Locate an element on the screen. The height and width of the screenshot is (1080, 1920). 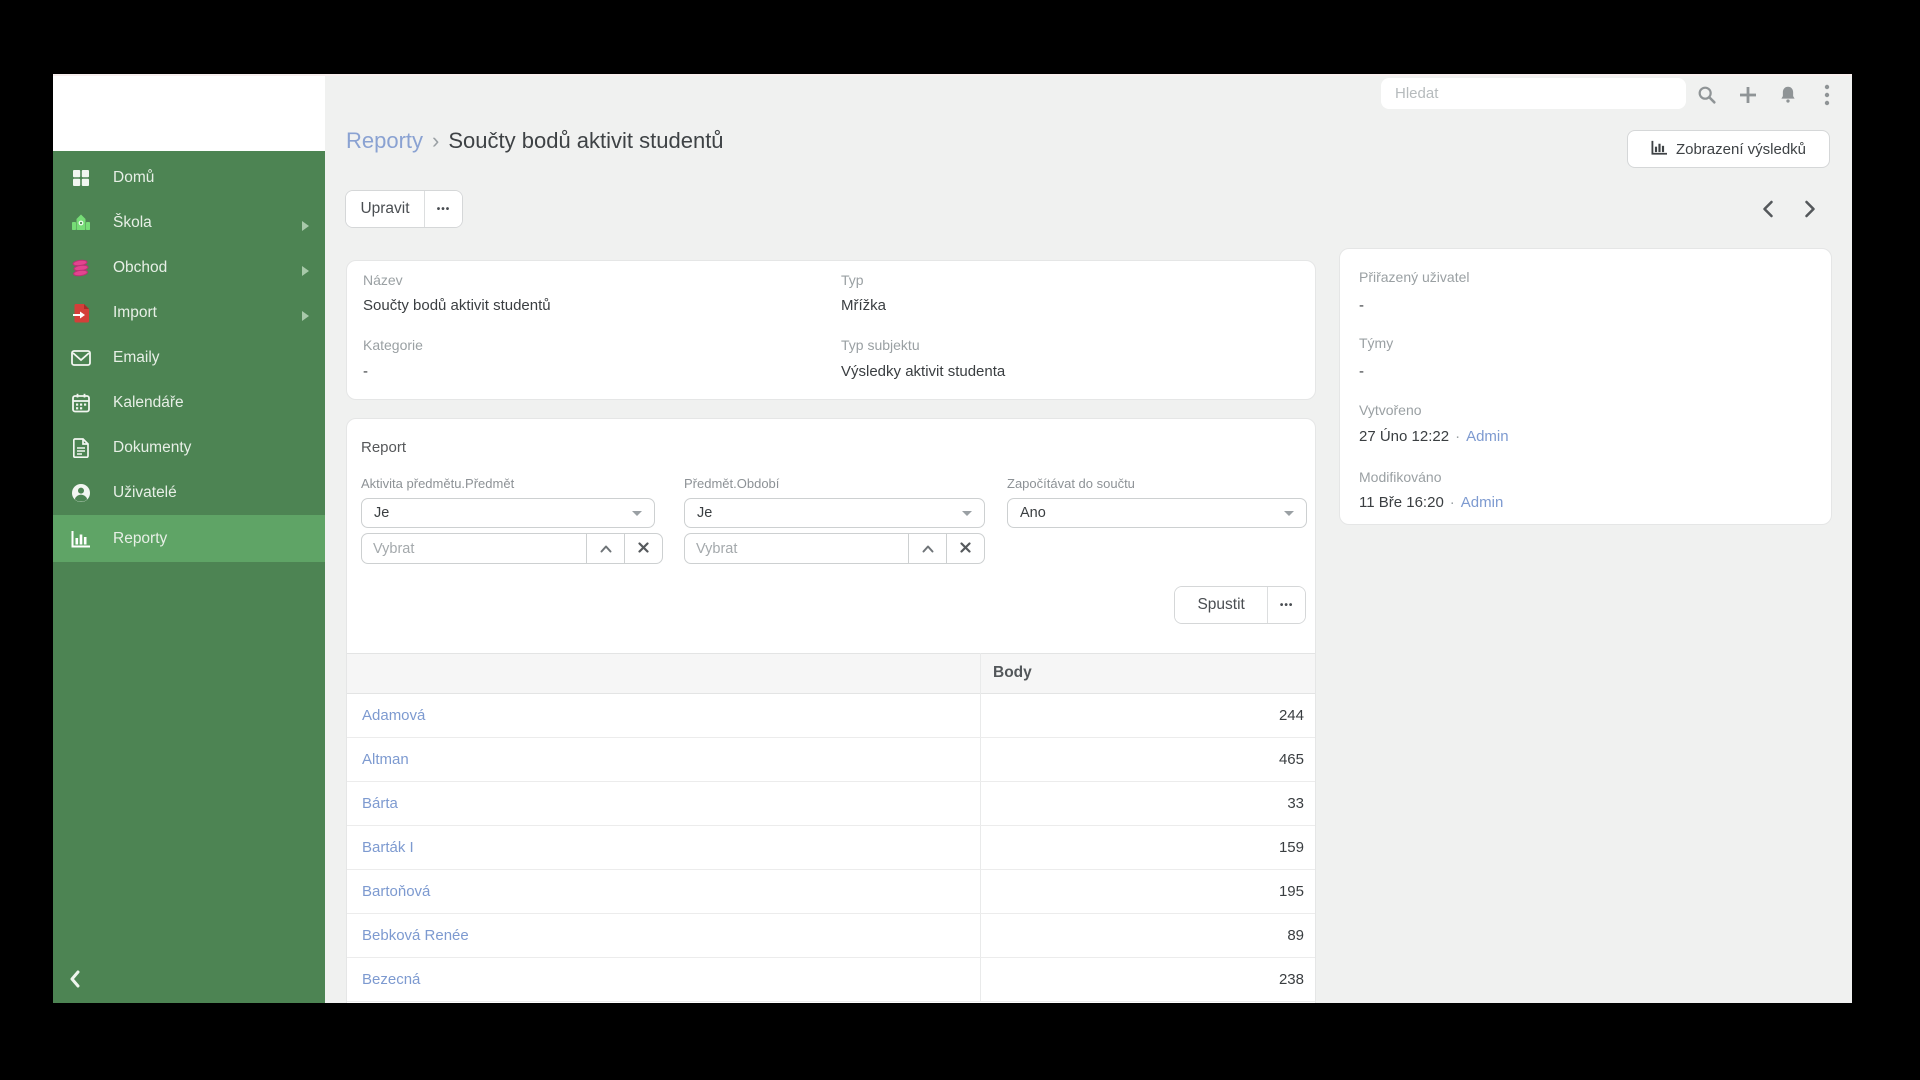
column-divider is located at coordinates (980, 827).